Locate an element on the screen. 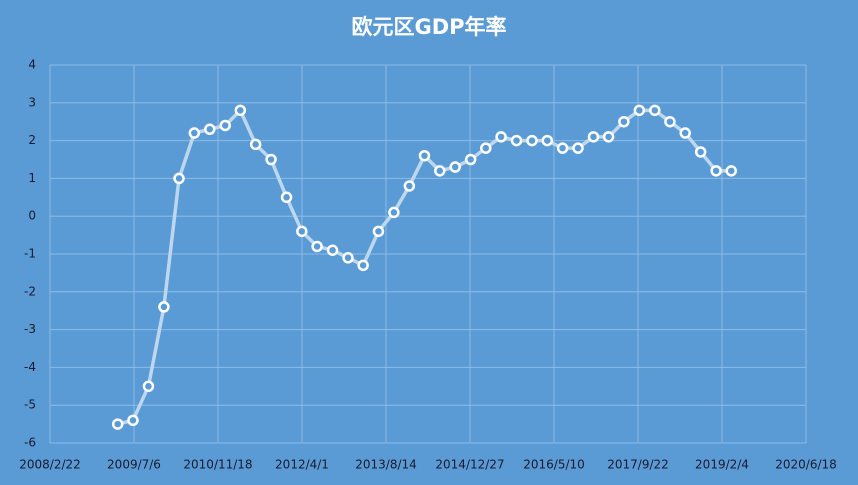 The height and width of the screenshot is (485, 858). y-tick-label: -2 is located at coordinates (30, 291).